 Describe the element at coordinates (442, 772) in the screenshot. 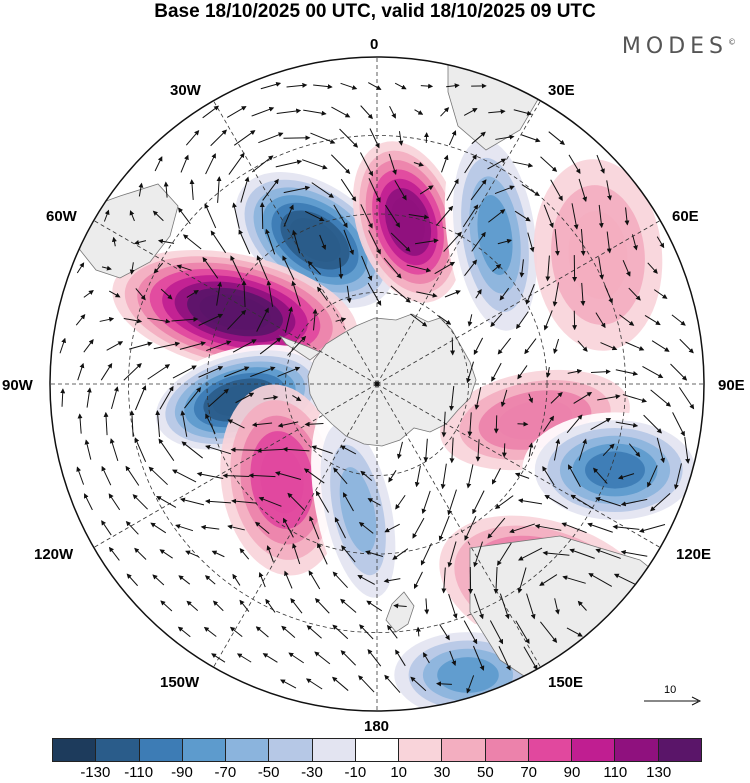

I see `colorbar-tick-label: 30` at that location.